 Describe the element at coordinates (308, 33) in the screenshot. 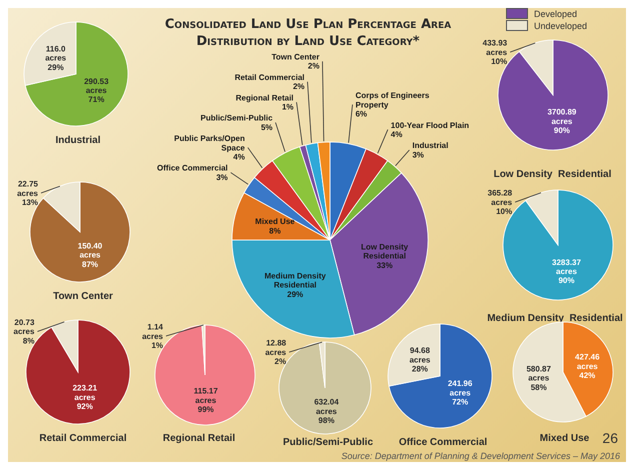

I see `chart-title: Consolidated Land Use Plan Percentage Area Distribution by Land Use Category*` at that location.